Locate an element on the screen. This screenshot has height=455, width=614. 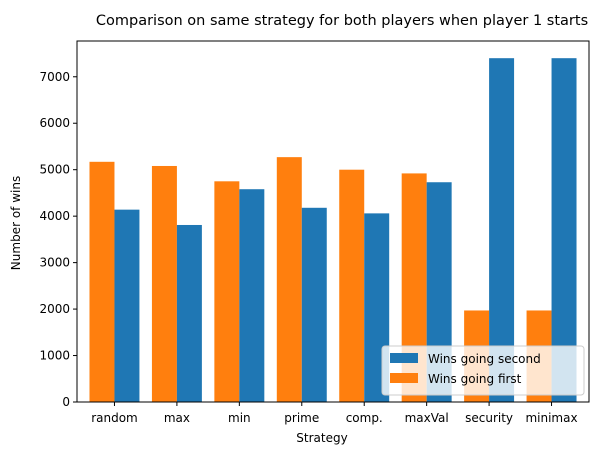
y-tick-label: 1000 is located at coordinates (54, 356).